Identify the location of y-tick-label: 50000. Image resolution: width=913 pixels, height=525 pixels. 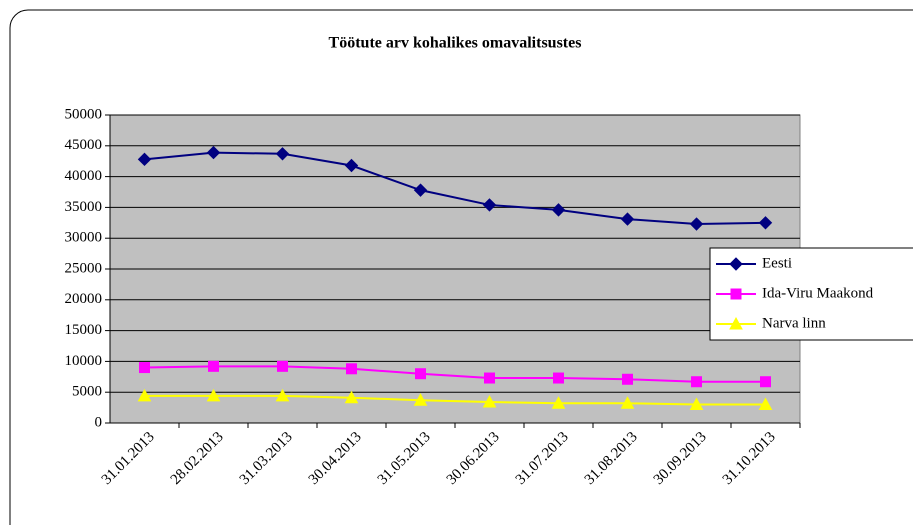
(84, 114).